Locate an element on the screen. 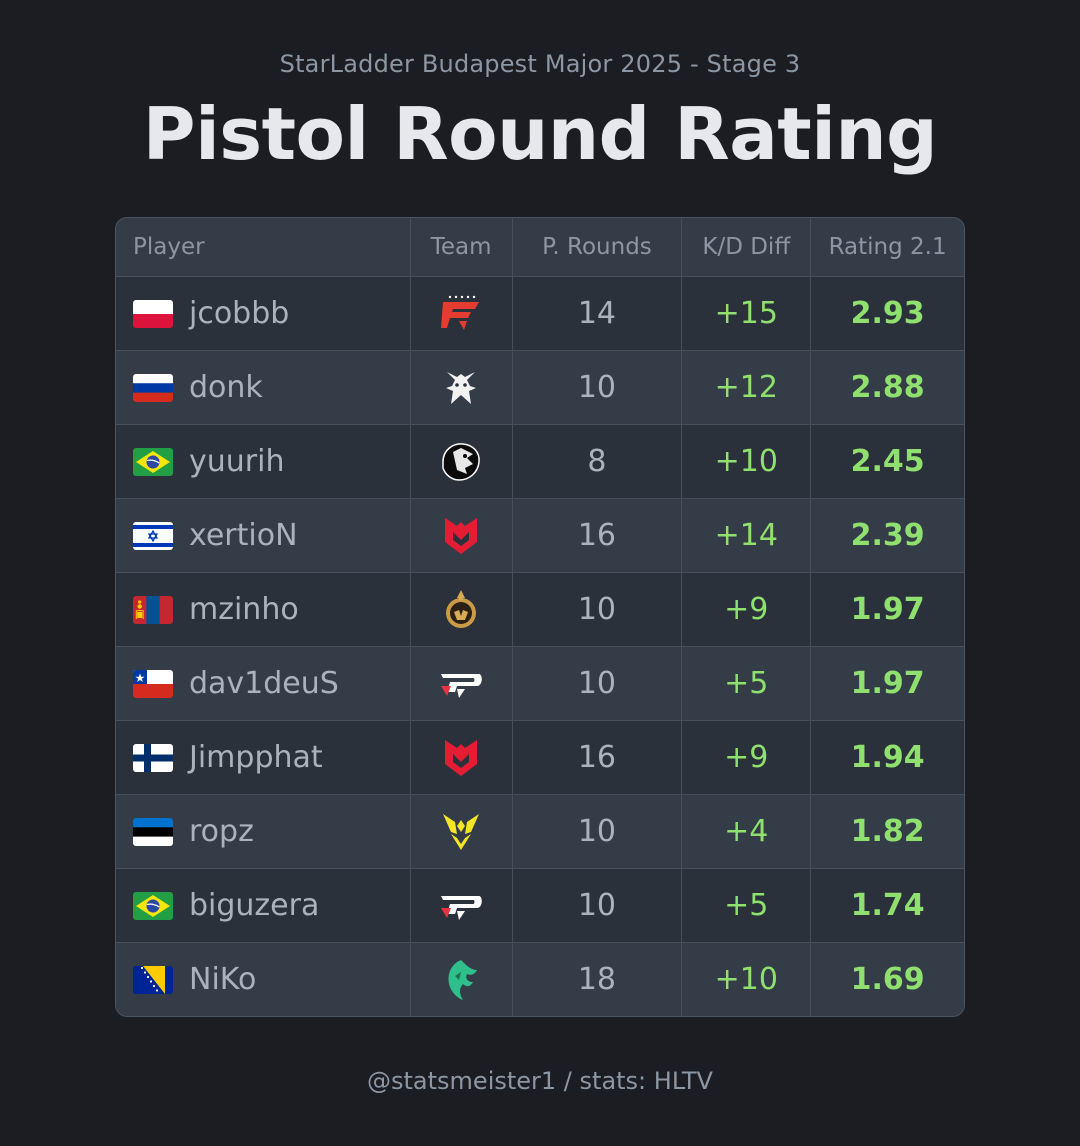 The width and height of the screenshot is (1080, 1146). column-header-team: Team is located at coordinates (460, 247).